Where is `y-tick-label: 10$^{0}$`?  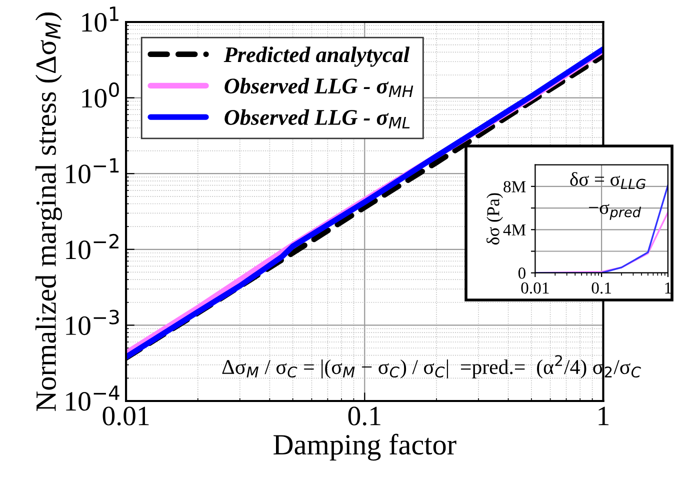
y-tick-label: 10$^{0}$ is located at coordinates (100, 95).